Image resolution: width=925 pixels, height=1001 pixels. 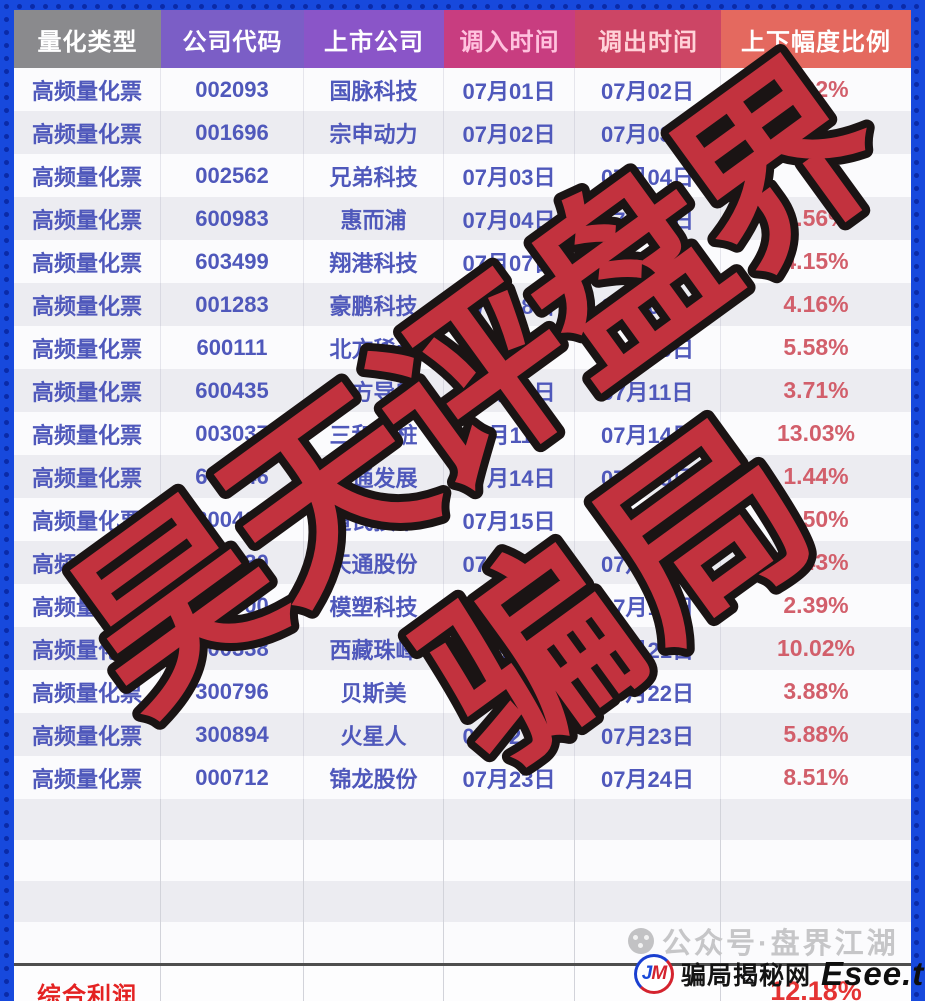 I want to click on cell-company-code: 000700, so click(x=232, y=605).